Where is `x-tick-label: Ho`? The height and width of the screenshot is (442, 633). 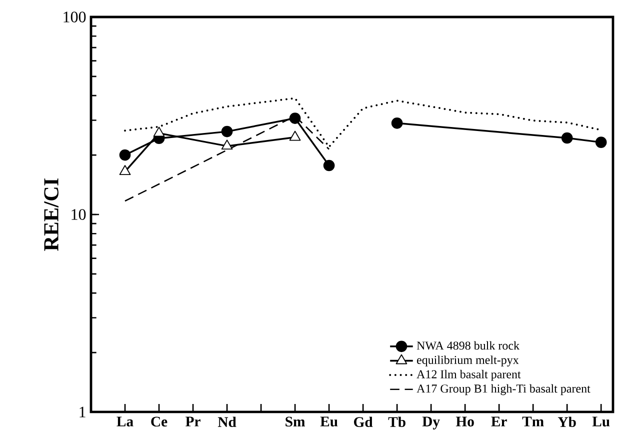
x-tick-label: Ho is located at coordinates (465, 421).